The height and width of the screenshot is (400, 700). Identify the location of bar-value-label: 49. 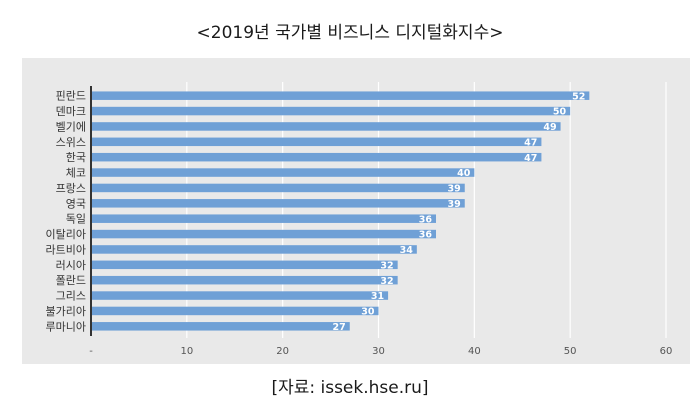
(549, 127).